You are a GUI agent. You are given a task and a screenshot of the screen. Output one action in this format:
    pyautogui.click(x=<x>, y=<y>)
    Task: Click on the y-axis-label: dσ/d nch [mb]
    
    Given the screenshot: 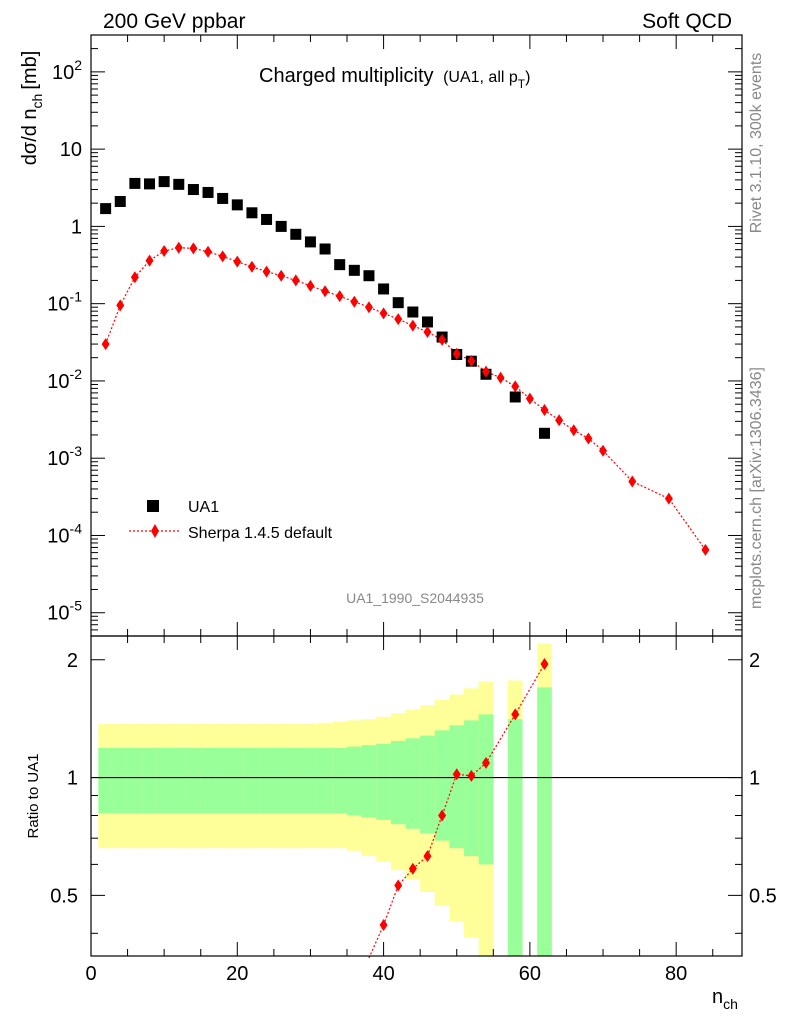 What is the action you would take?
    pyautogui.click(x=32, y=108)
    